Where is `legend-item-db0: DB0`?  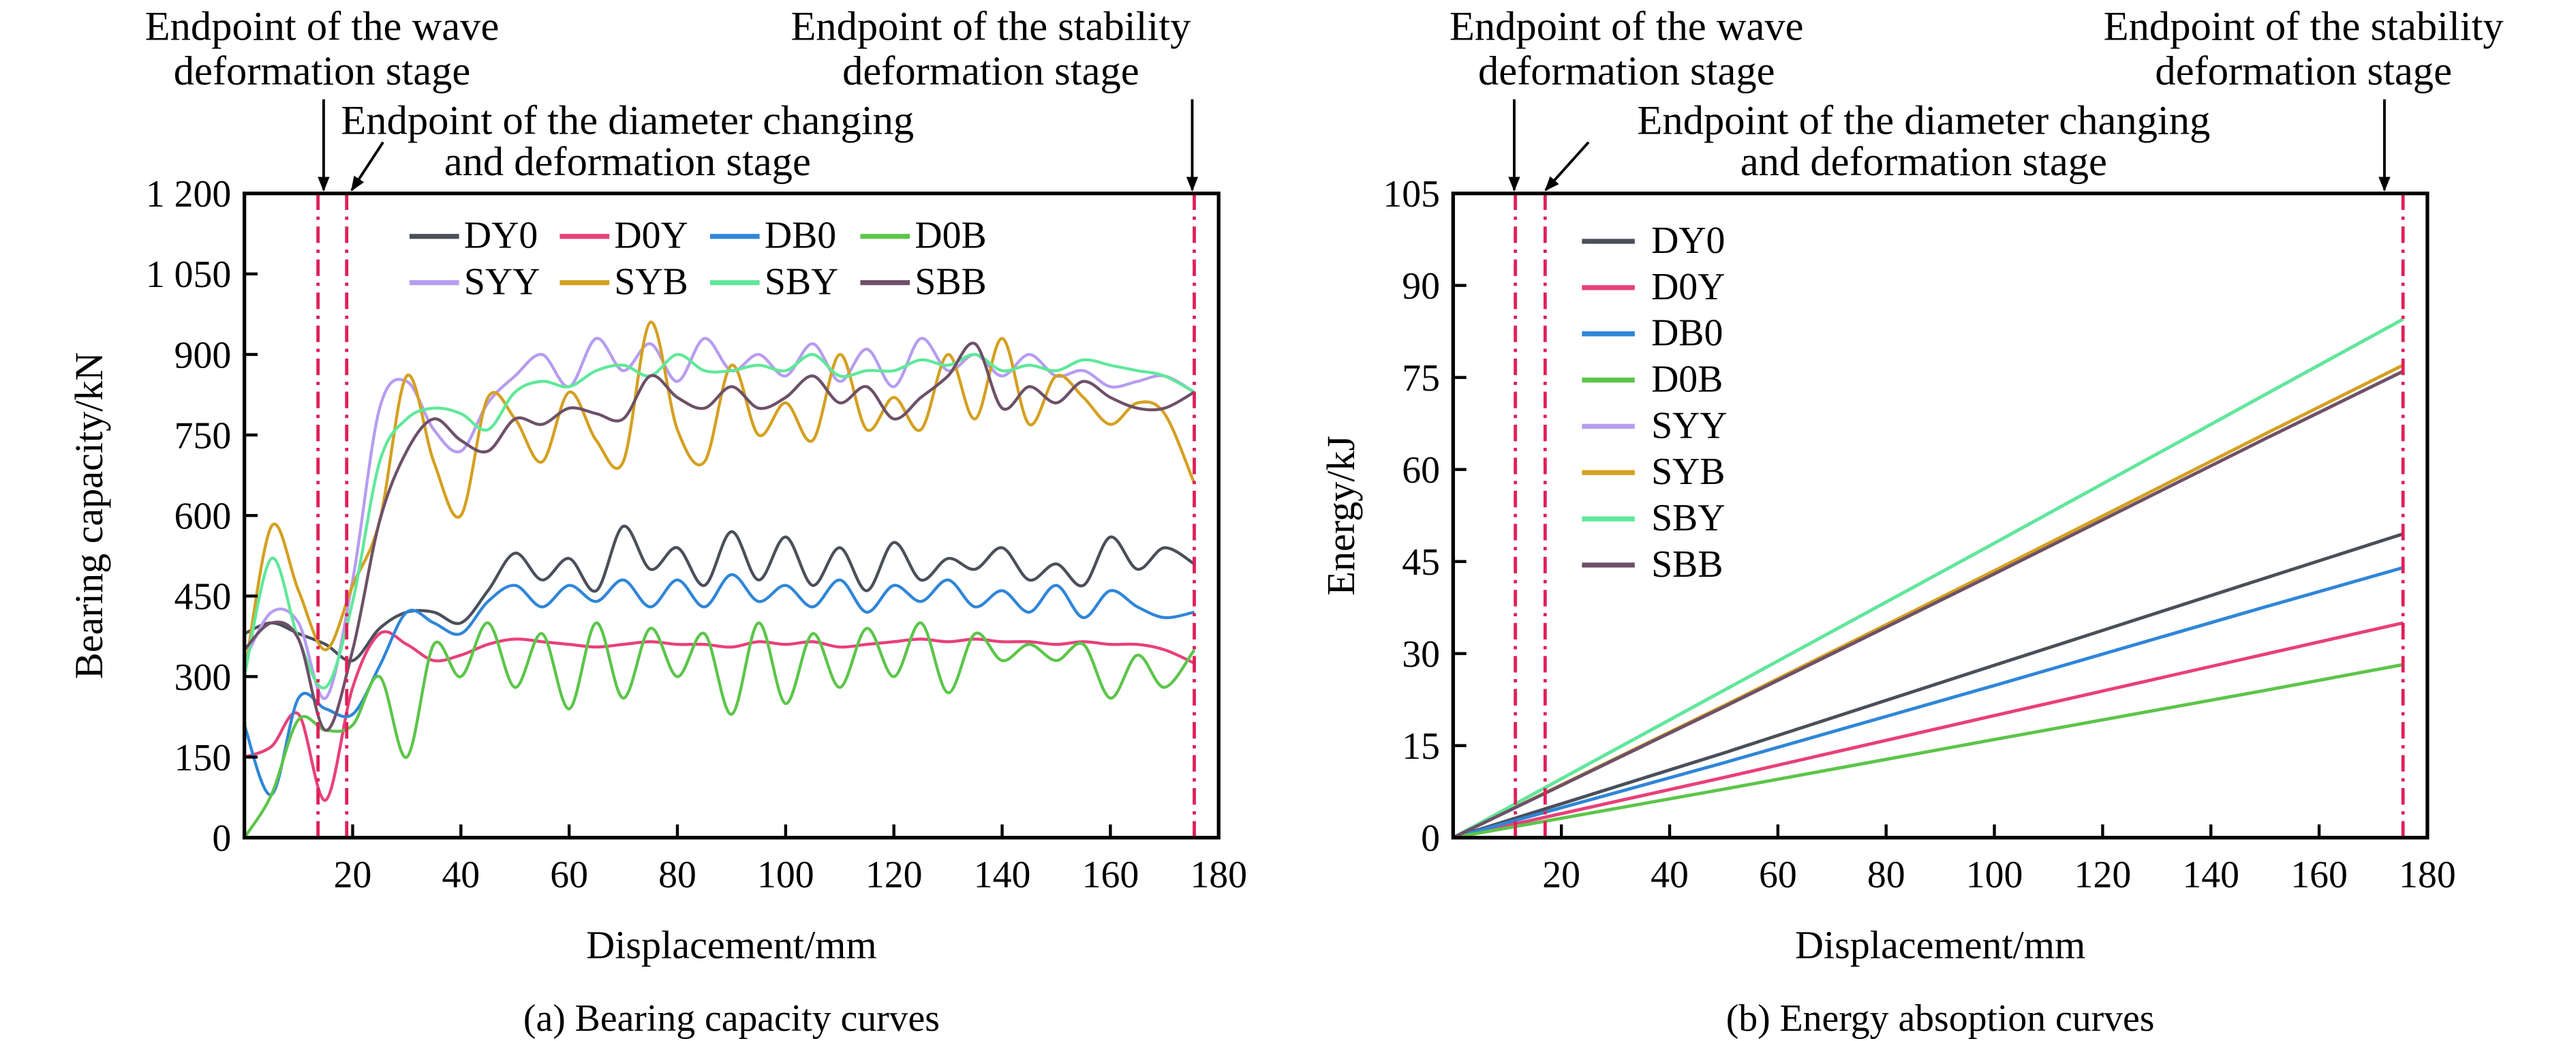 legend-item-db0: DB0 is located at coordinates (772, 236).